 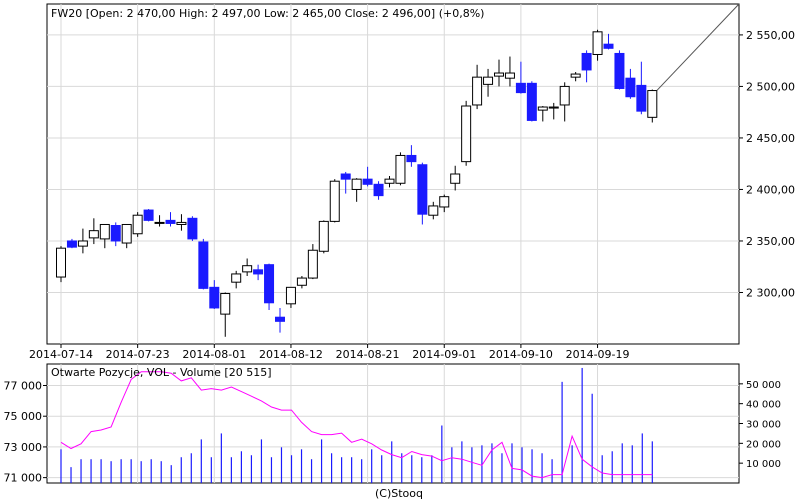 I want to click on date-x-tick-label: 2014-08-01, so click(x=214, y=354).